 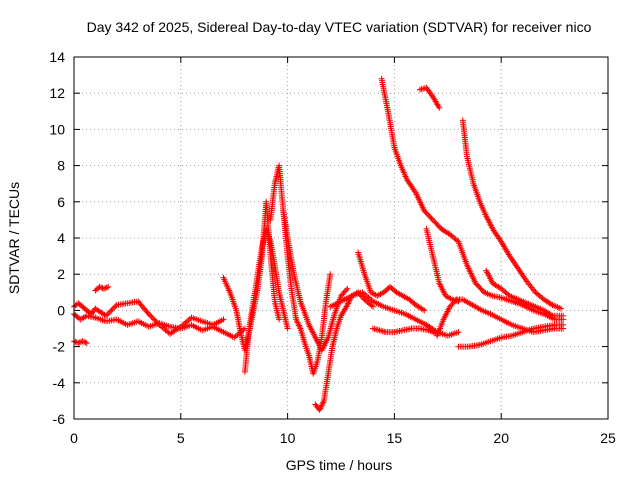 I want to click on y-tick-label: -6, so click(x=59, y=419).